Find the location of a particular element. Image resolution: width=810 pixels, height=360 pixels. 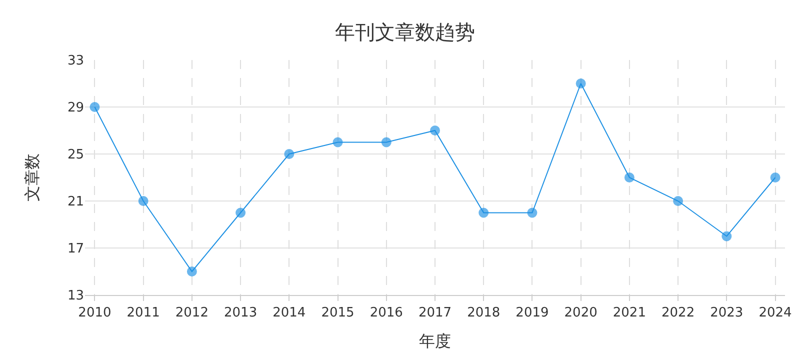

x-tick-label: 2023 is located at coordinates (727, 313).